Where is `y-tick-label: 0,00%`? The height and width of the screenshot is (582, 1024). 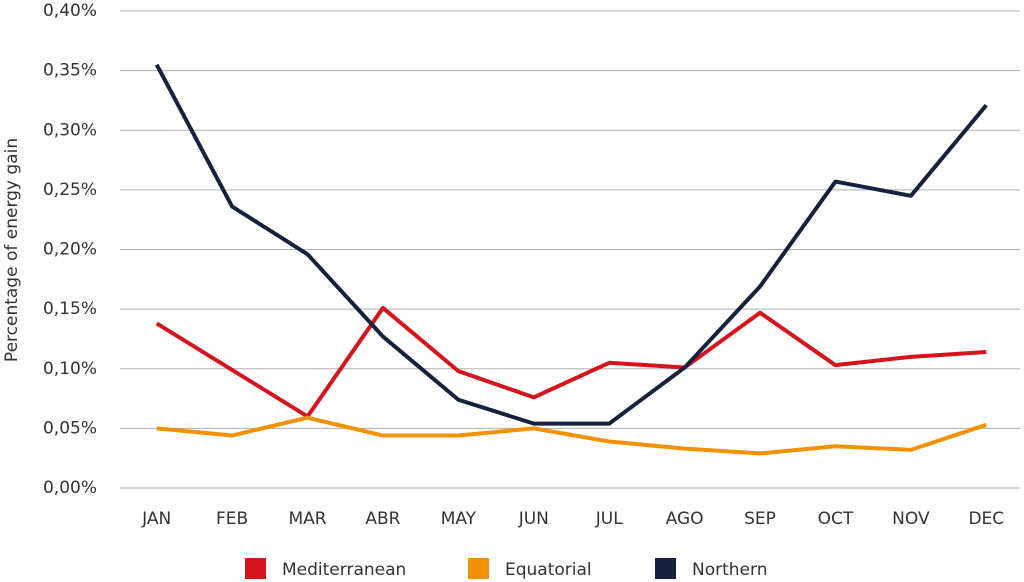 y-tick-label: 0,00% is located at coordinates (70, 488).